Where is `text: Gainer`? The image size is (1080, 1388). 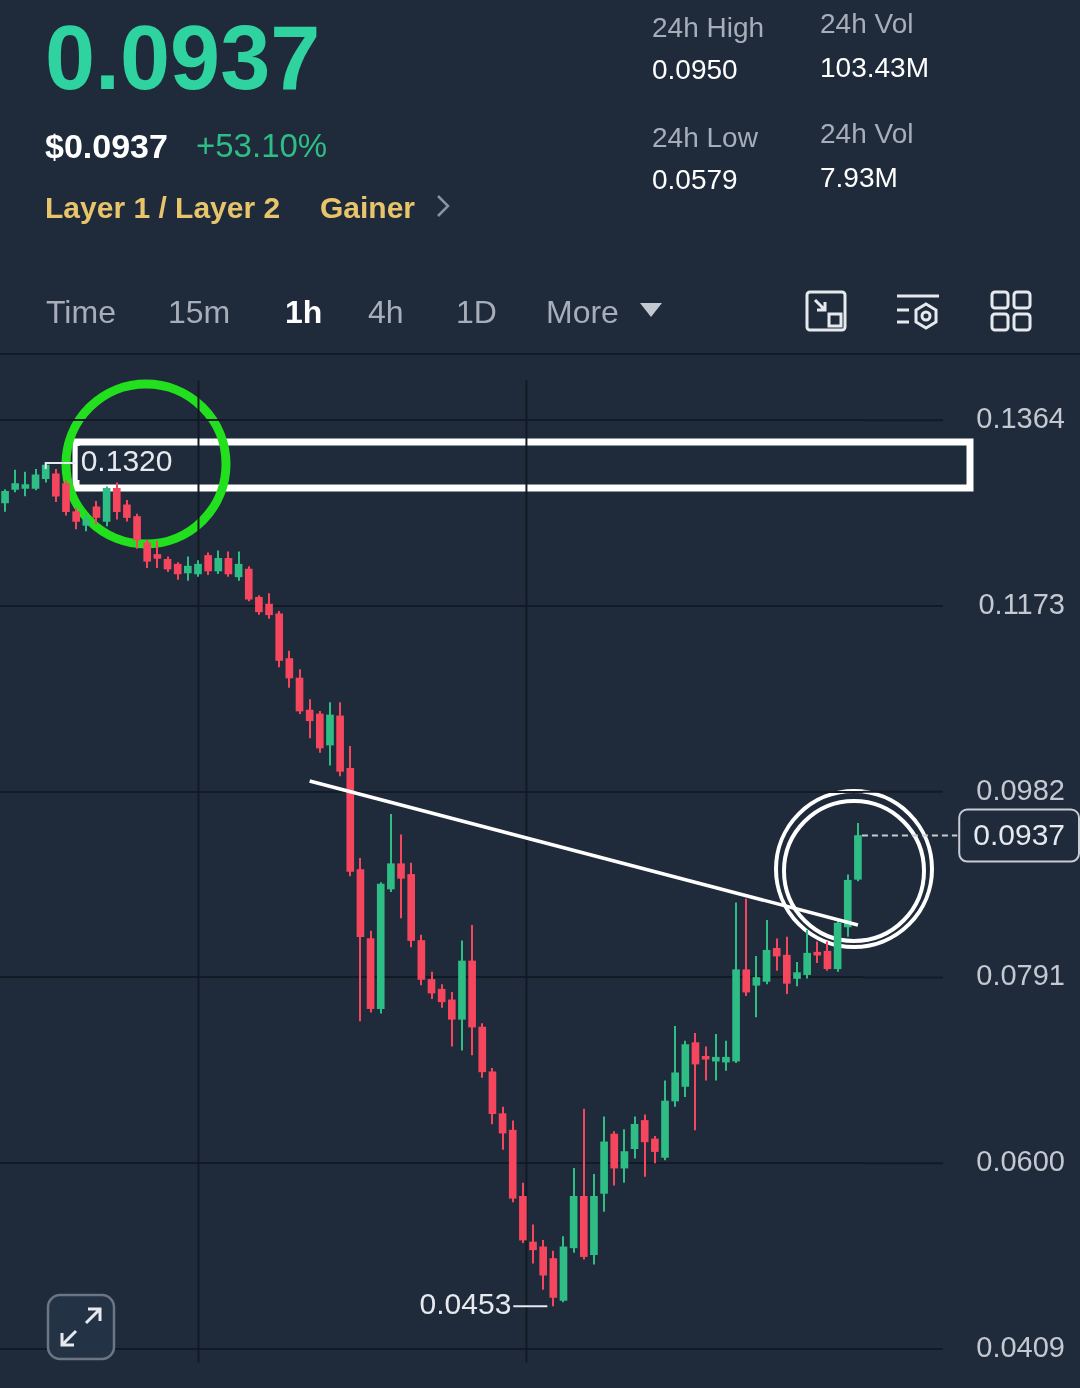
text: Gainer is located at coordinates (368, 208).